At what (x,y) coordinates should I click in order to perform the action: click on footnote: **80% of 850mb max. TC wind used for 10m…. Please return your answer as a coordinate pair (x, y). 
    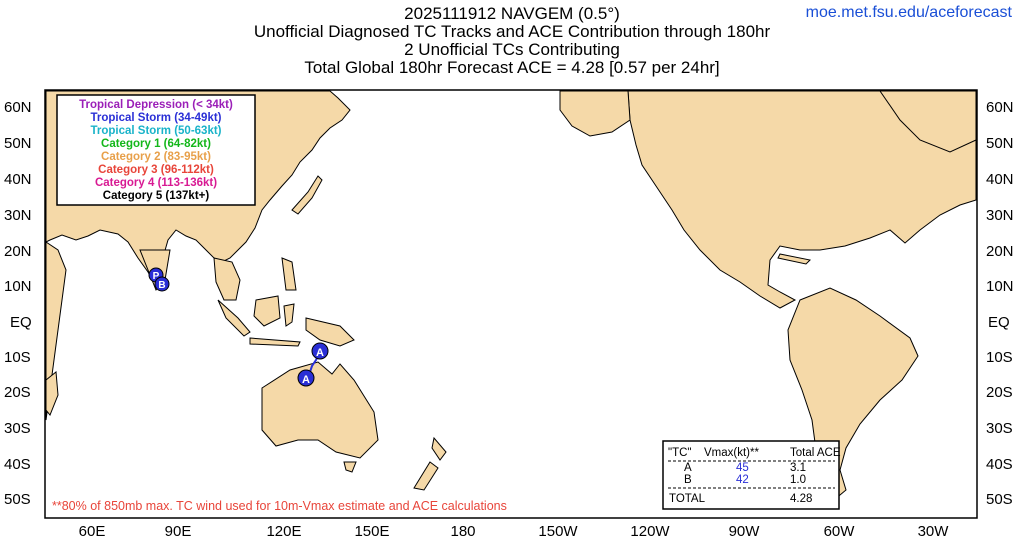
    Looking at the image, I should click on (279, 506).